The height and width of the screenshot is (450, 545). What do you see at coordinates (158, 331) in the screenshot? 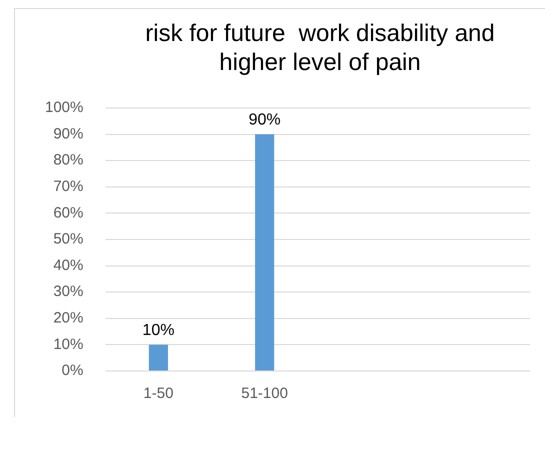
I see `data-label: 10%` at bounding box center [158, 331].